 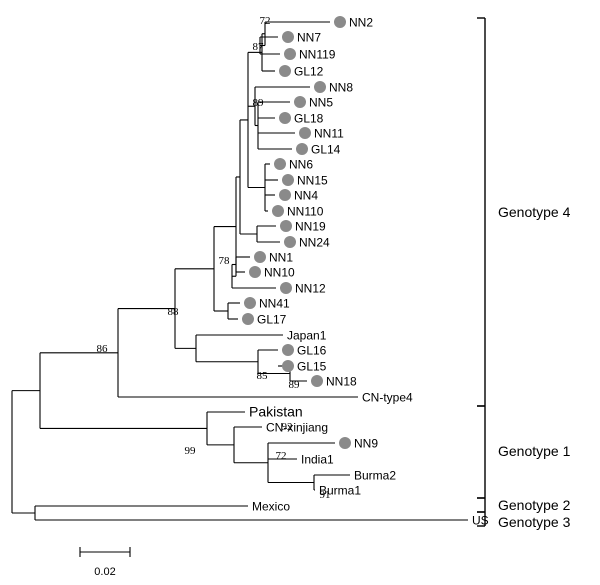 I want to click on taxon-label: NN11, so click(x=329, y=134).